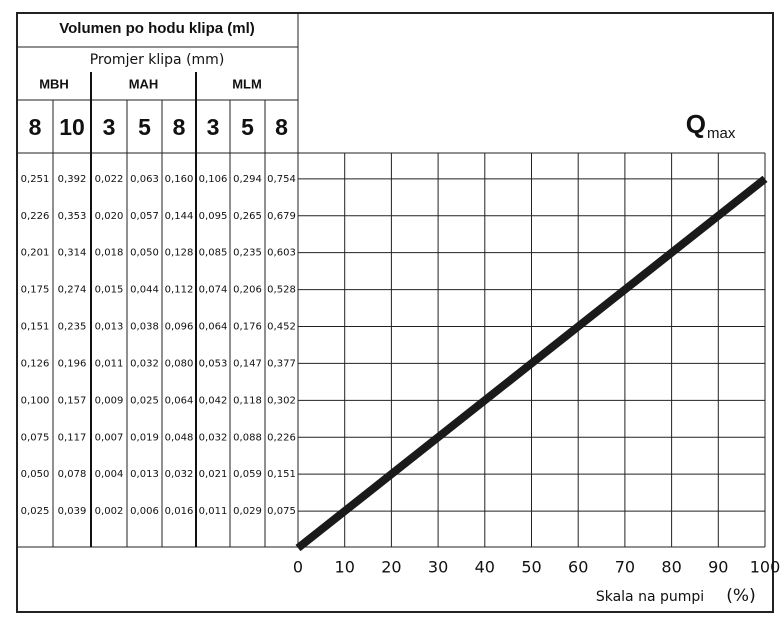 The width and height of the screenshot is (784, 632). I want to click on table-cell: 0,151, so click(35, 327).